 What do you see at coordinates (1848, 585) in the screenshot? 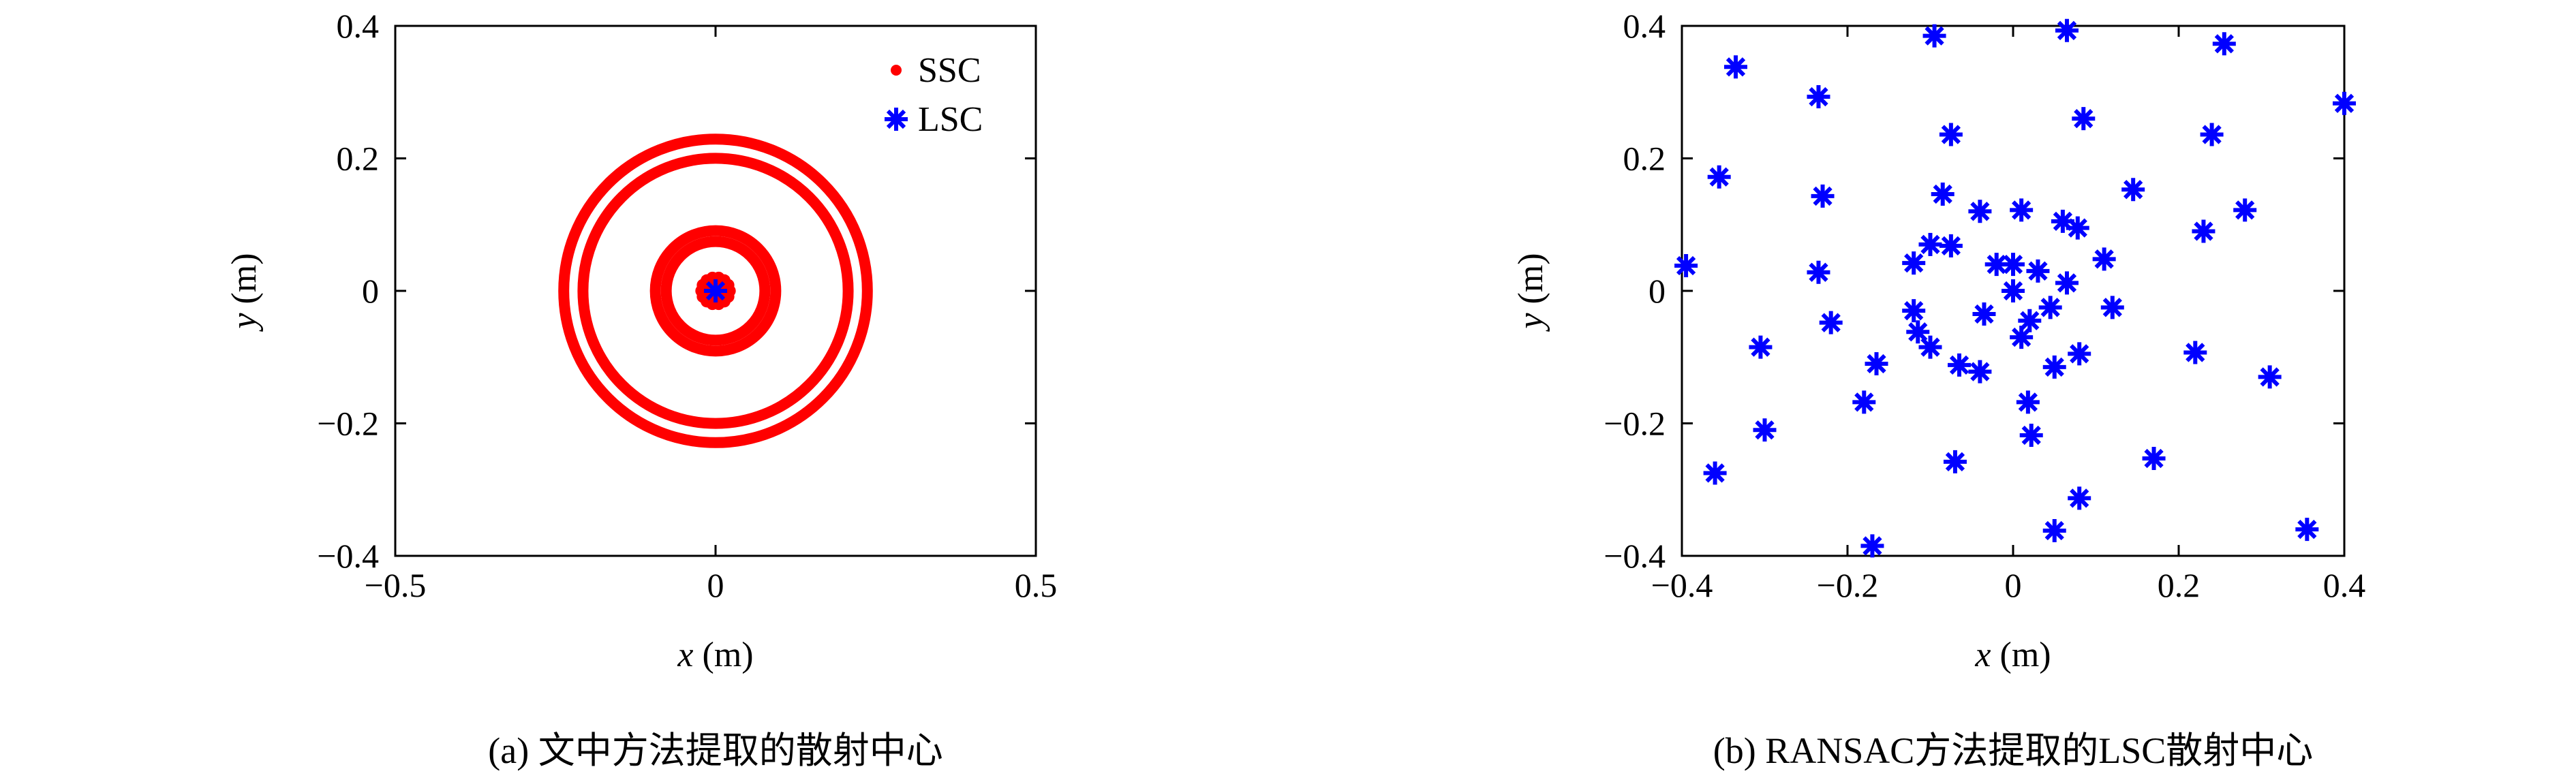
I see `x-tick-label: −0.2` at bounding box center [1848, 585].